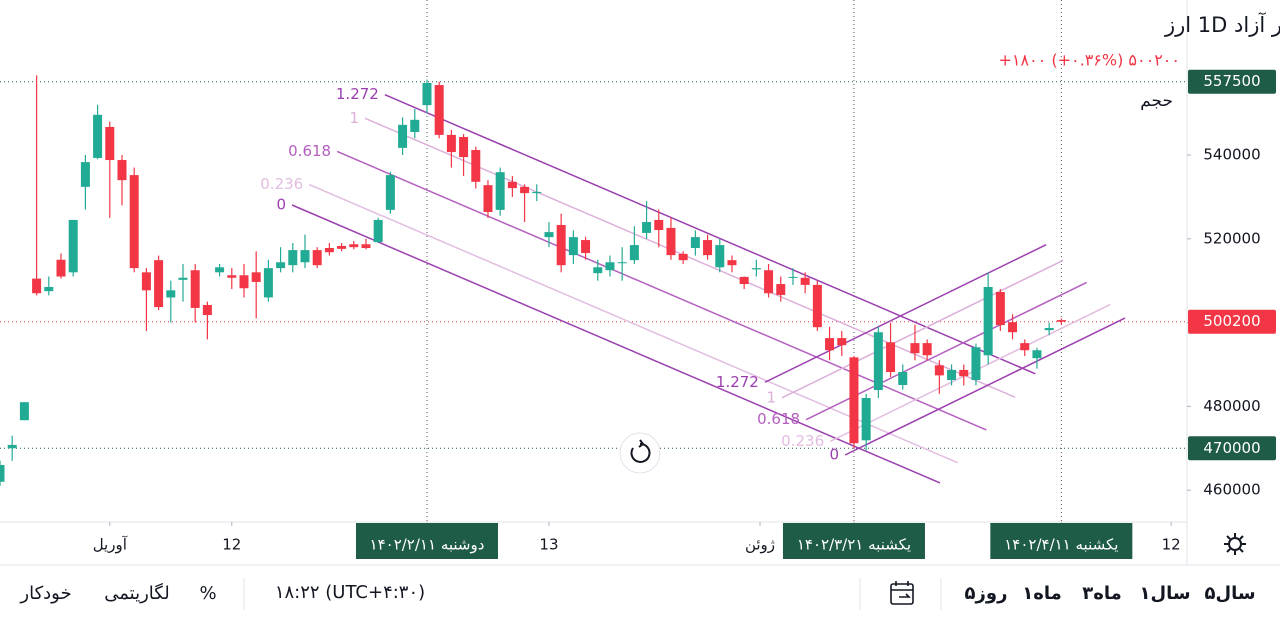 The width and height of the screenshot is (1280, 623). What do you see at coordinates (1042, 593) in the screenshot?
I see `range-button: ۱ماه` at bounding box center [1042, 593].